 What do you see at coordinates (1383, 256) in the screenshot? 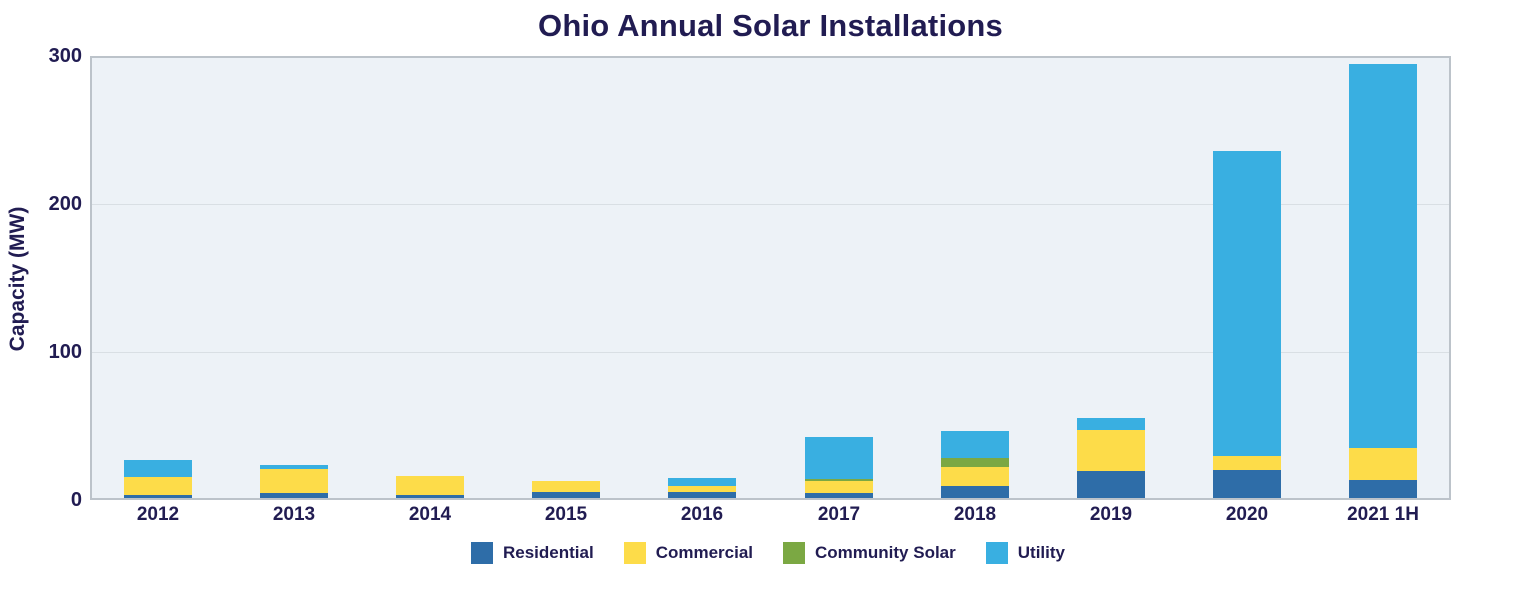
I see `bar-segment-2021-1h-utility` at bounding box center [1383, 256].